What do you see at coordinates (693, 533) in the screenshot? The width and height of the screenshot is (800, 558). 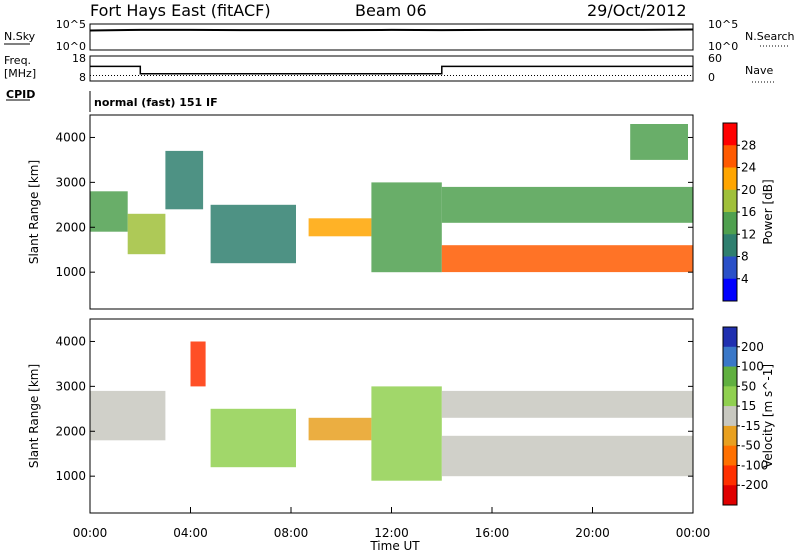 I see `x-tick-label-6: 00:00` at bounding box center [693, 533].